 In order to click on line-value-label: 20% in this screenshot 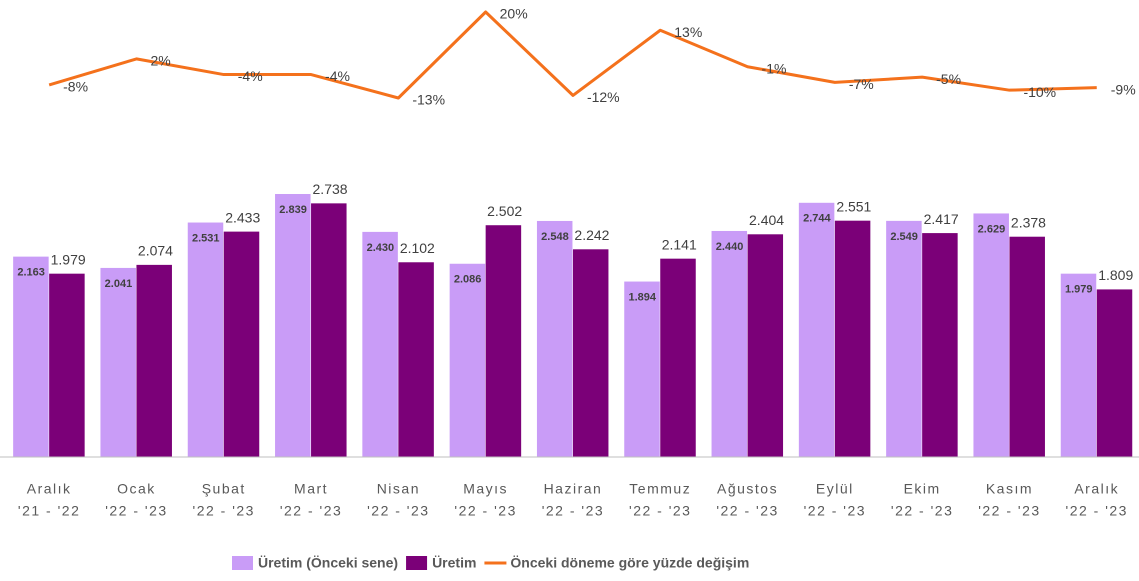, I will do `click(514, 14)`.